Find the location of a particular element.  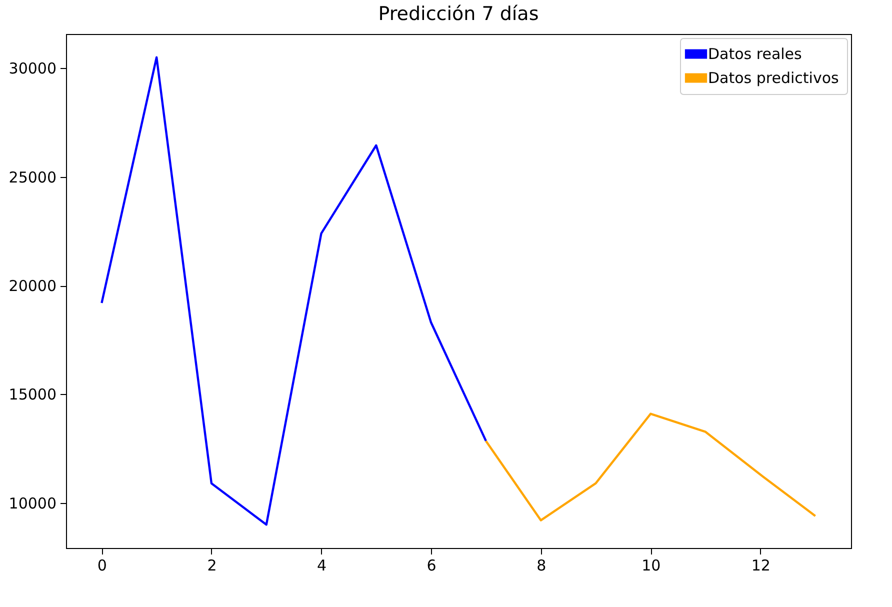

x-tick-label: 4 is located at coordinates (321, 565).